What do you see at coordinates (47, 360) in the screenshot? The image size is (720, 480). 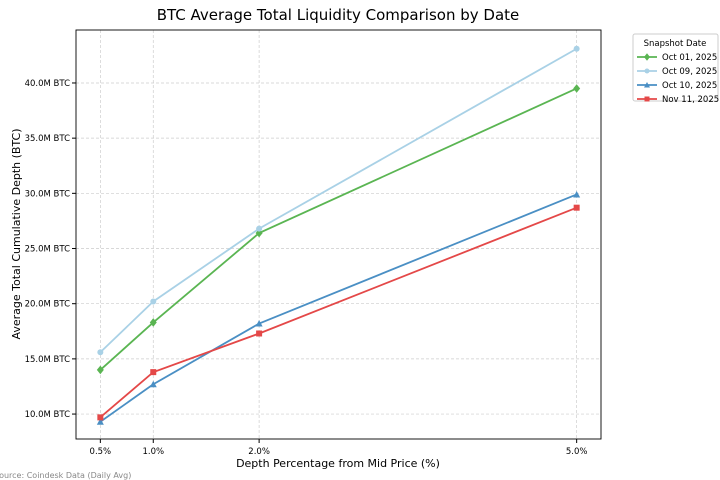 I see `y-tick-label: 15.0M BTC` at bounding box center [47, 360].